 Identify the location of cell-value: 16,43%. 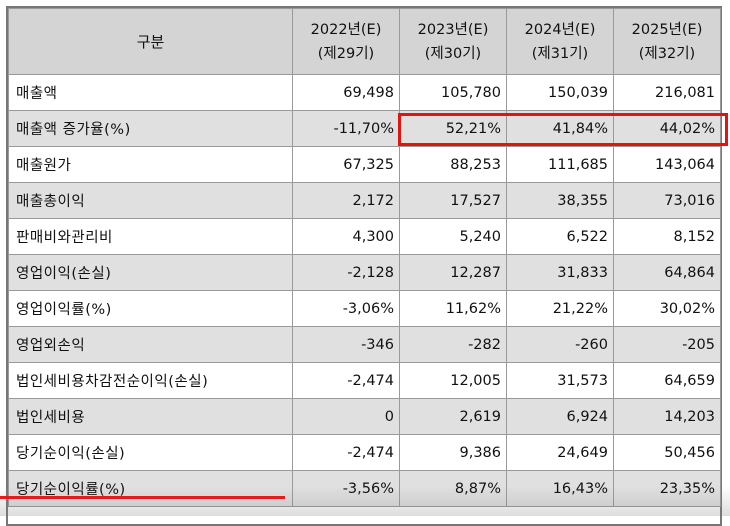
(560, 488).